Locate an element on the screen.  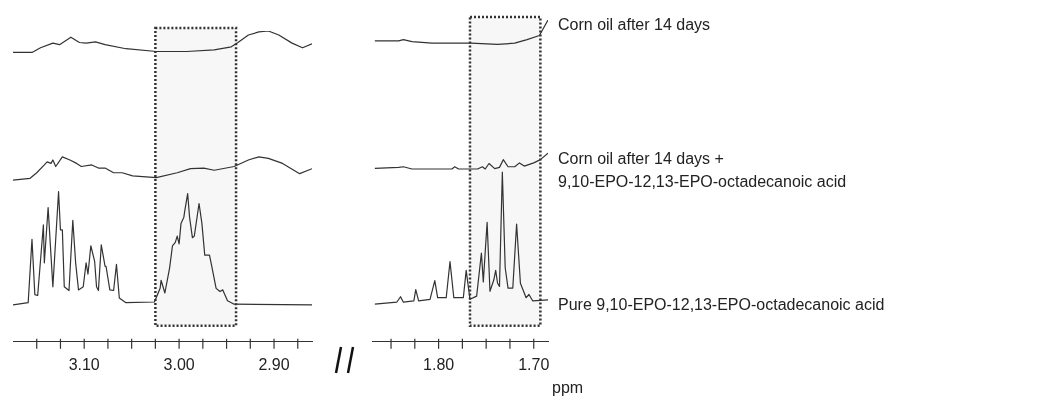
series-label: Pure 9,10-EPO-12,13-EPO-octadecanoic acid is located at coordinates (721, 305).